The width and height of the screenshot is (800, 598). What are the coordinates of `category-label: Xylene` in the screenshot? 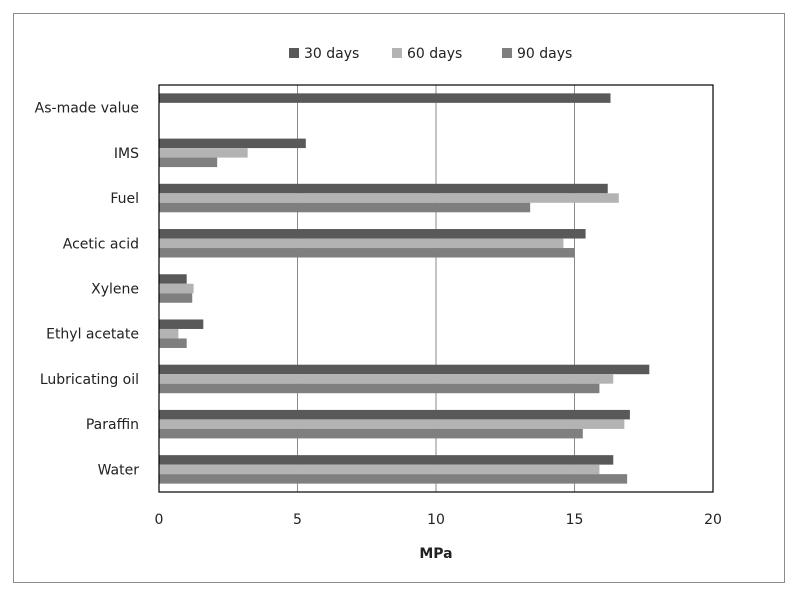 It's located at (115, 290).